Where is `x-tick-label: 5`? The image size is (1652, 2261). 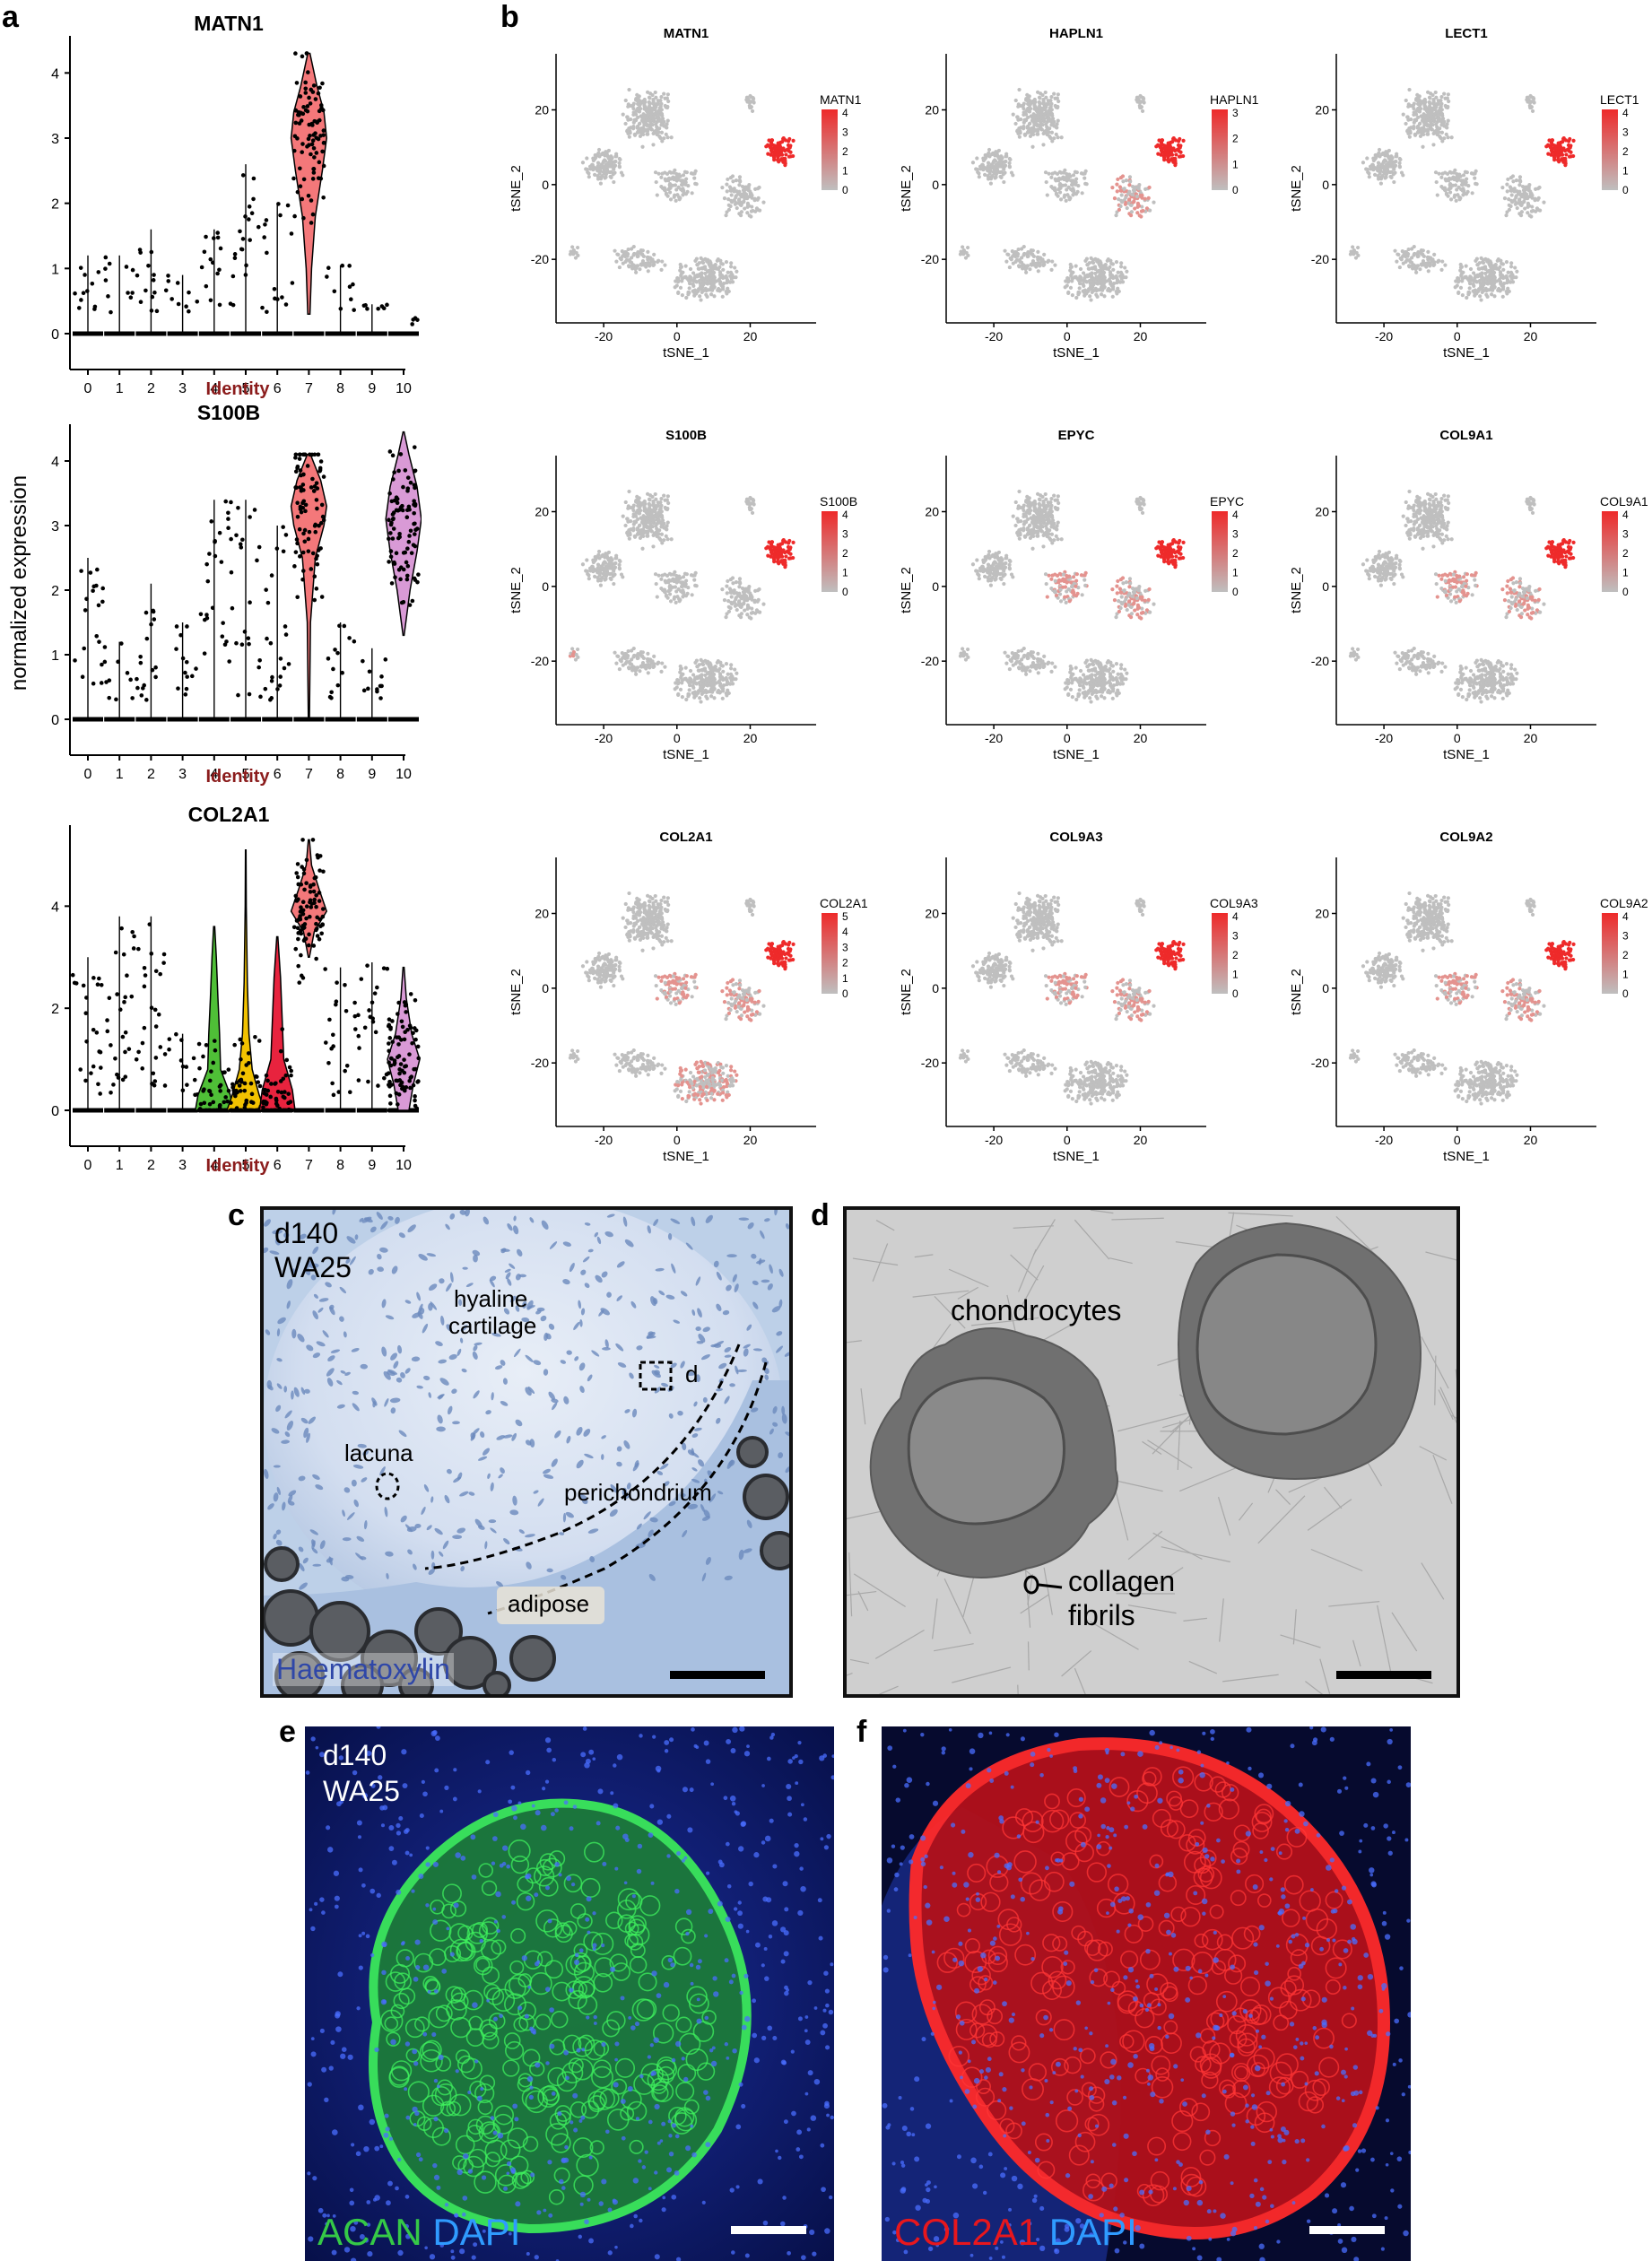 x-tick-label: 5 is located at coordinates (246, 774).